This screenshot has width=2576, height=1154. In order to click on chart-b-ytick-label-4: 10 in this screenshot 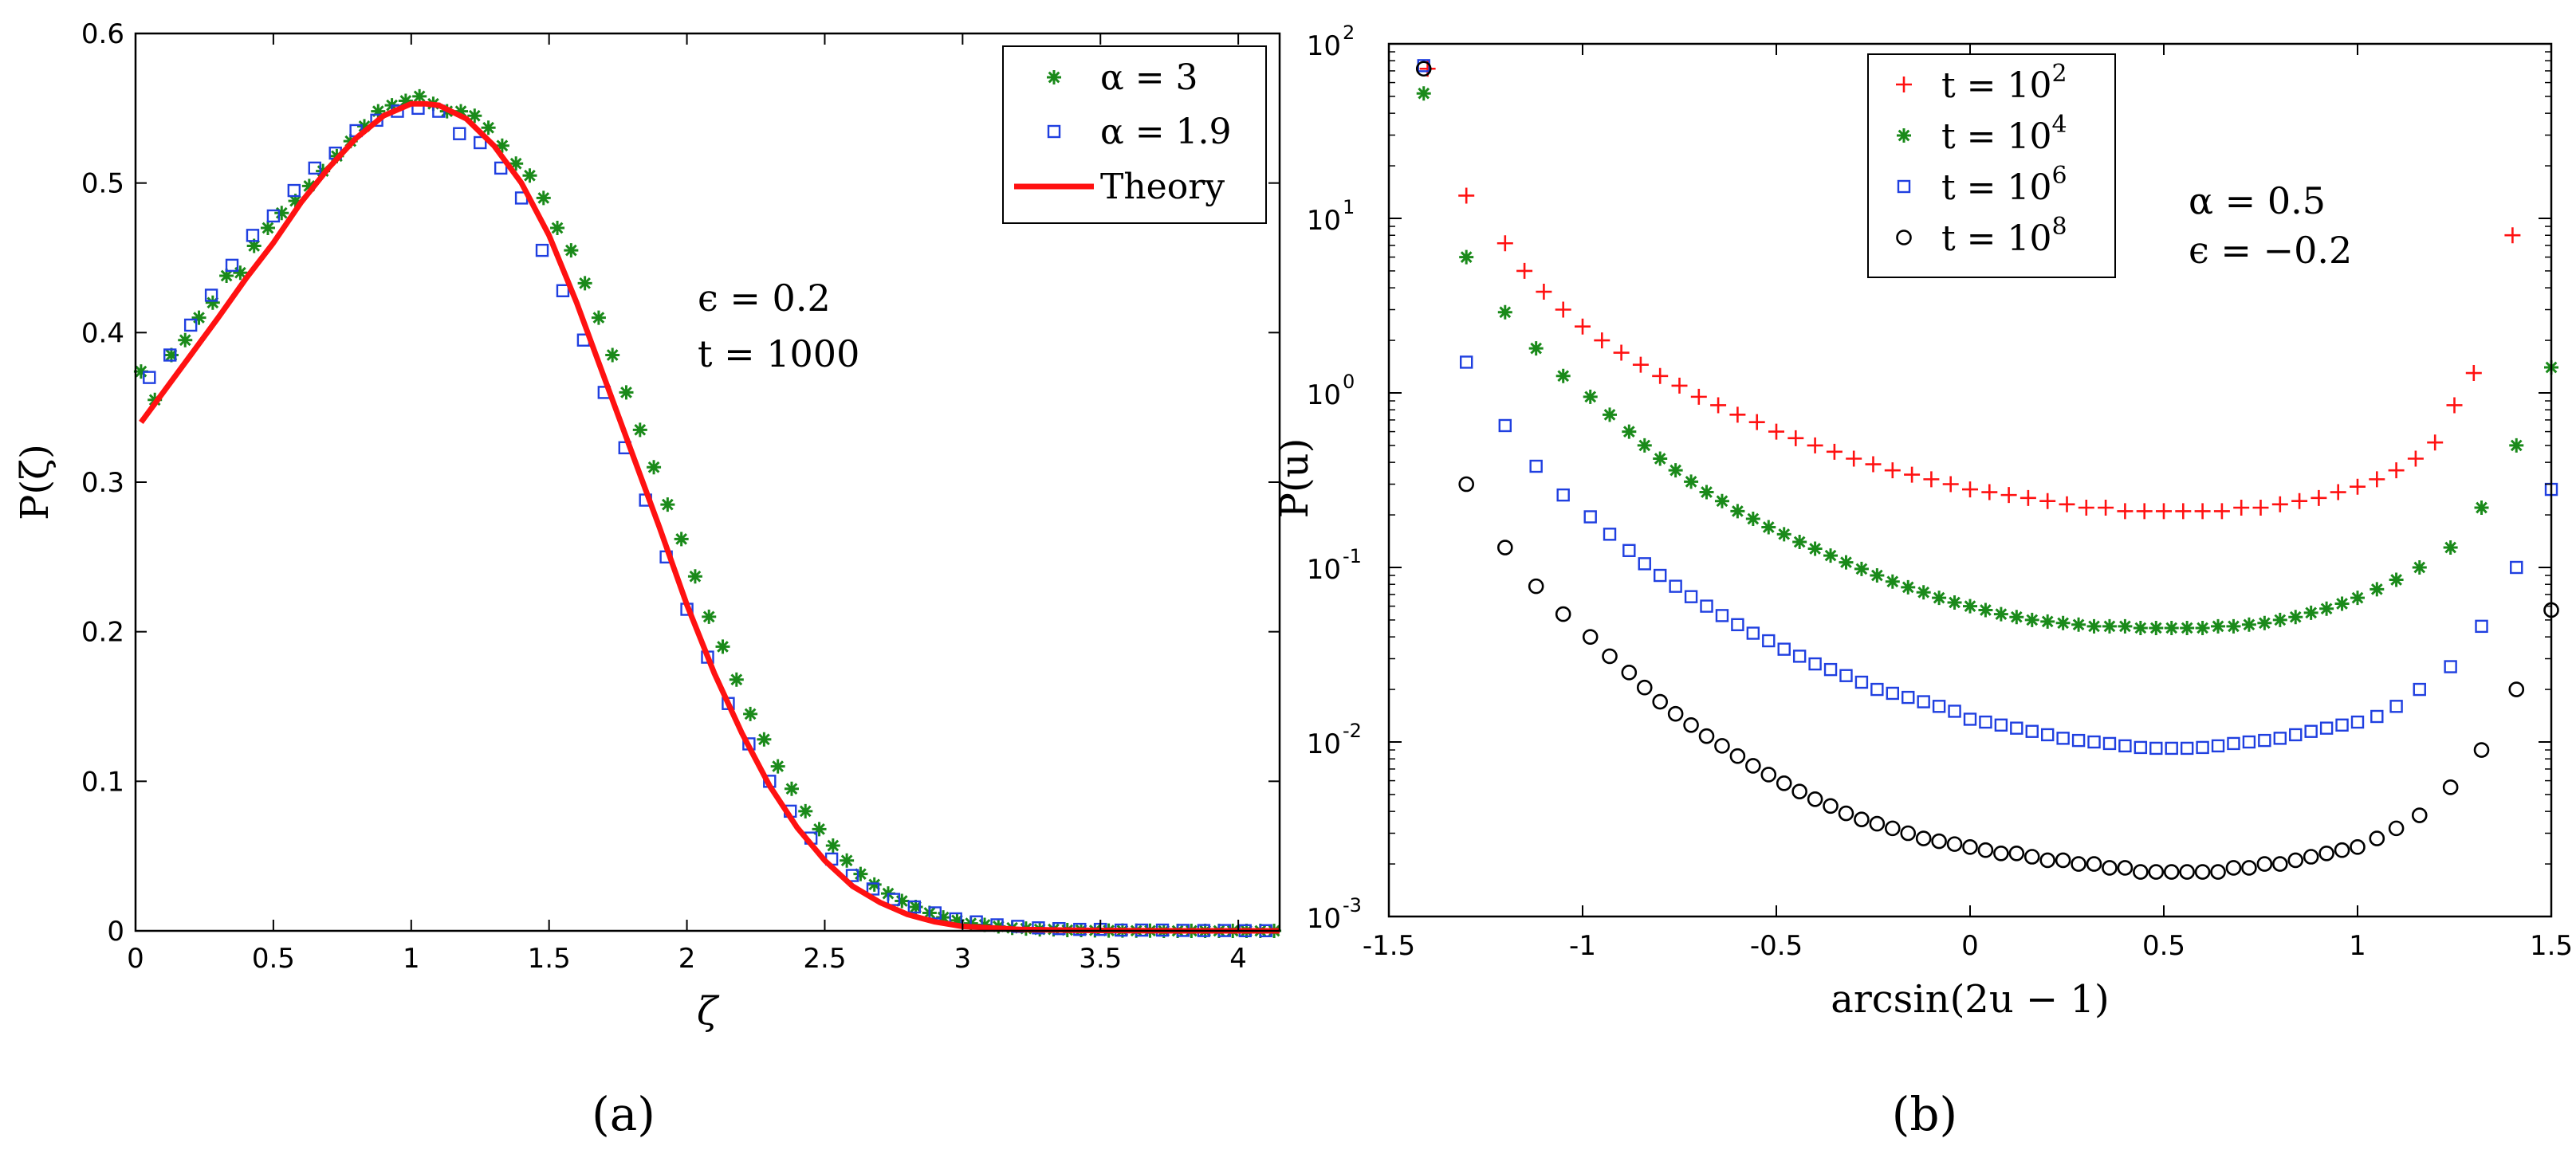, I will do `click(1324, 221)`.